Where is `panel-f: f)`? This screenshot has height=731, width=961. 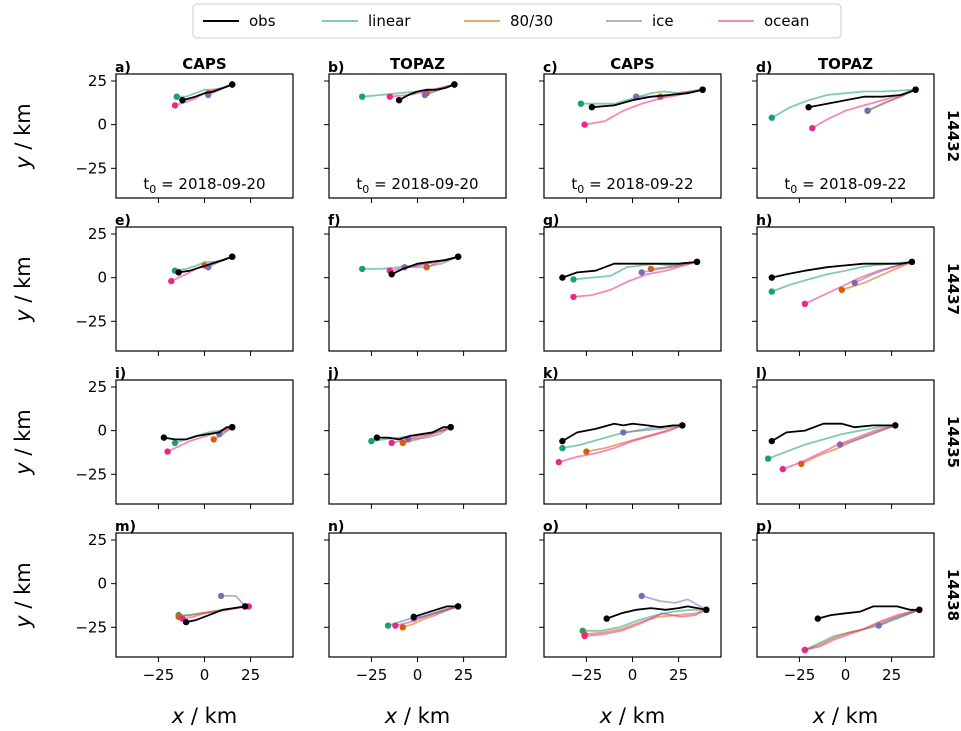 panel-f: f) is located at coordinates (415, 284).